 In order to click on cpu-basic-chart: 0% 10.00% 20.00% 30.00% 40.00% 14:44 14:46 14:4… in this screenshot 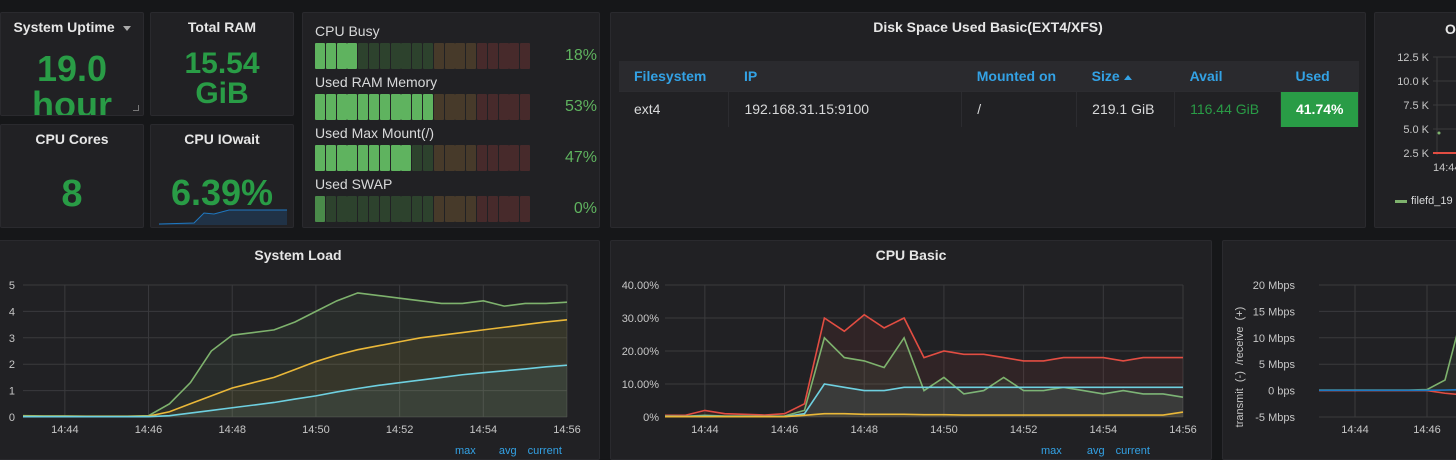, I will do `click(909, 358)`.